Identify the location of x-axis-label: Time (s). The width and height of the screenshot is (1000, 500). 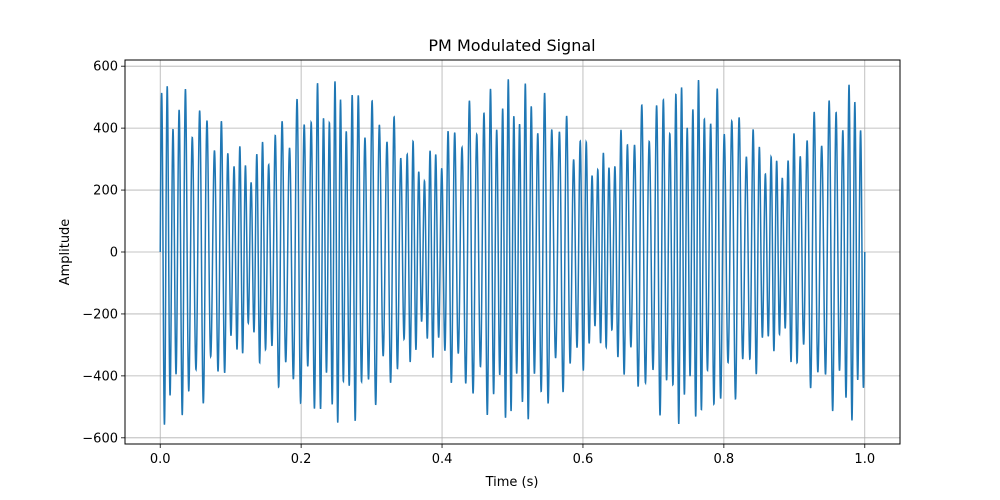
(512, 482).